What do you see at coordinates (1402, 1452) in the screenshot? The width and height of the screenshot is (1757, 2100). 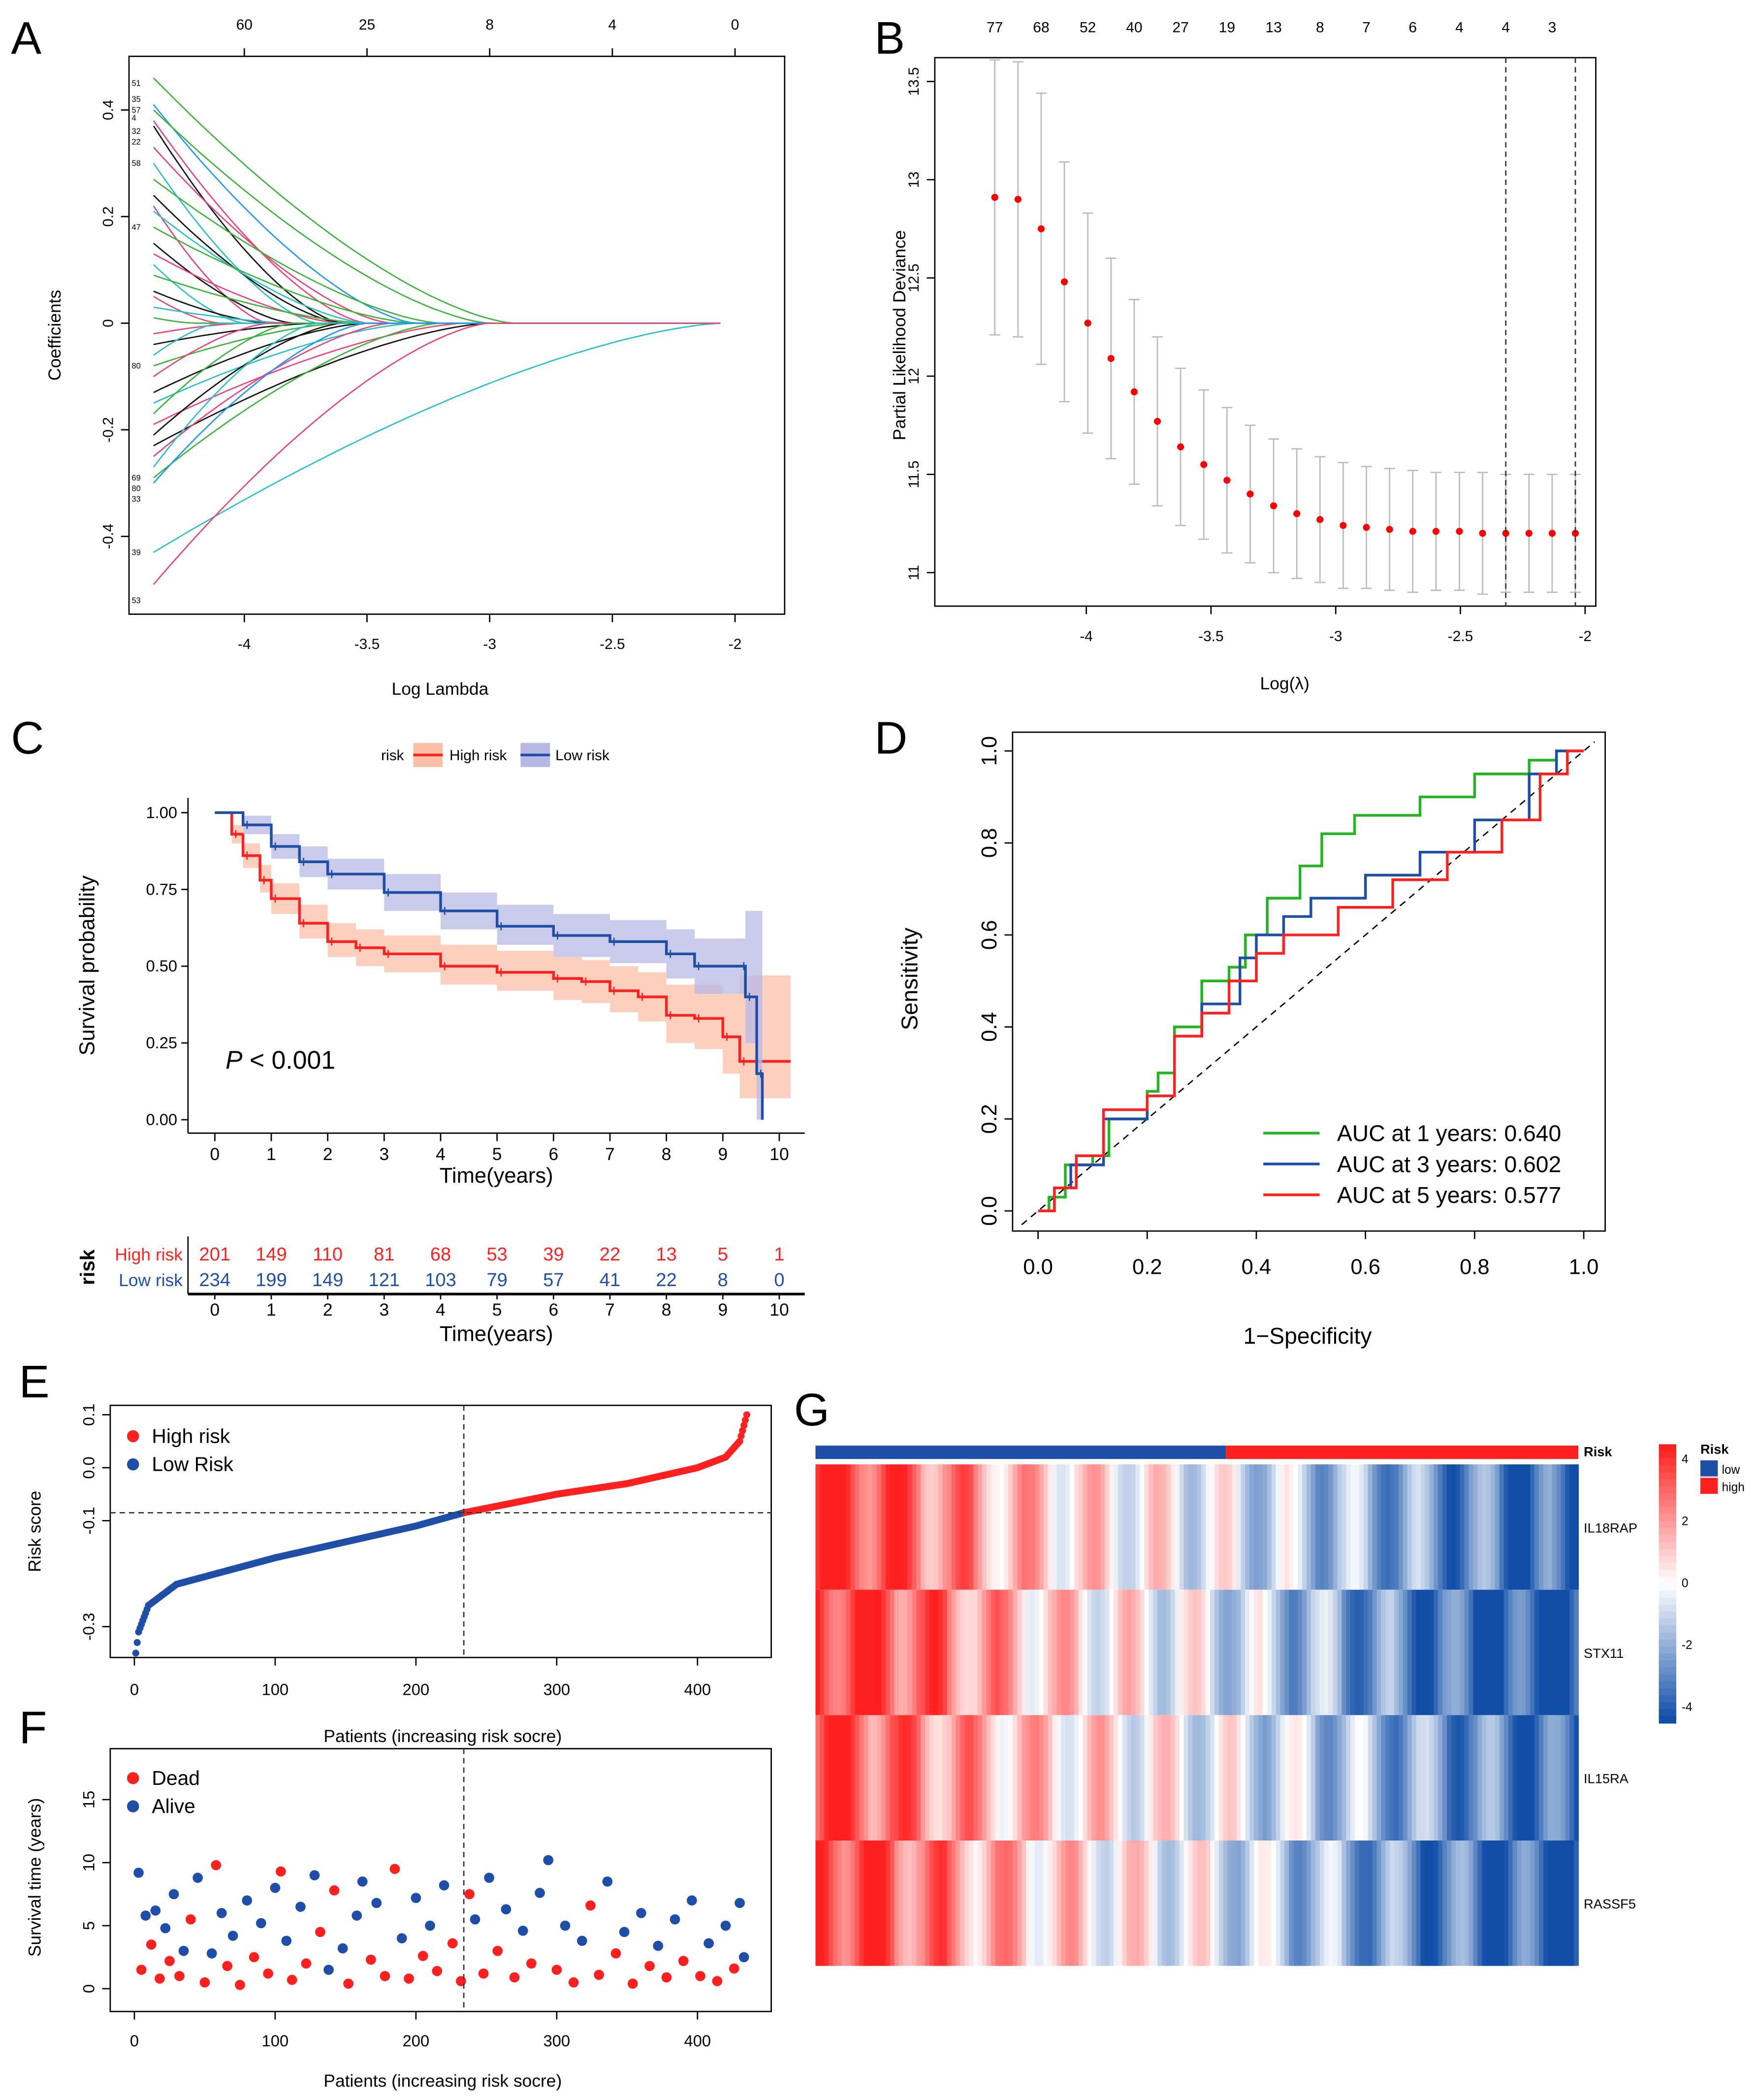 I see `risk-bar-high` at bounding box center [1402, 1452].